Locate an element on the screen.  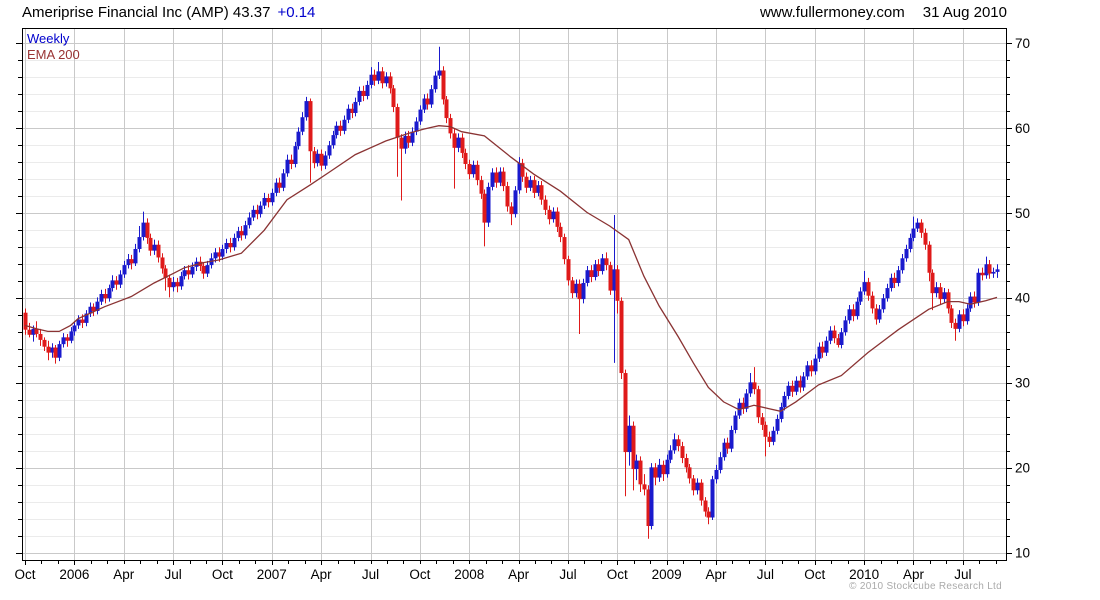
x-axis-label: 2008 is located at coordinates (469, 574).